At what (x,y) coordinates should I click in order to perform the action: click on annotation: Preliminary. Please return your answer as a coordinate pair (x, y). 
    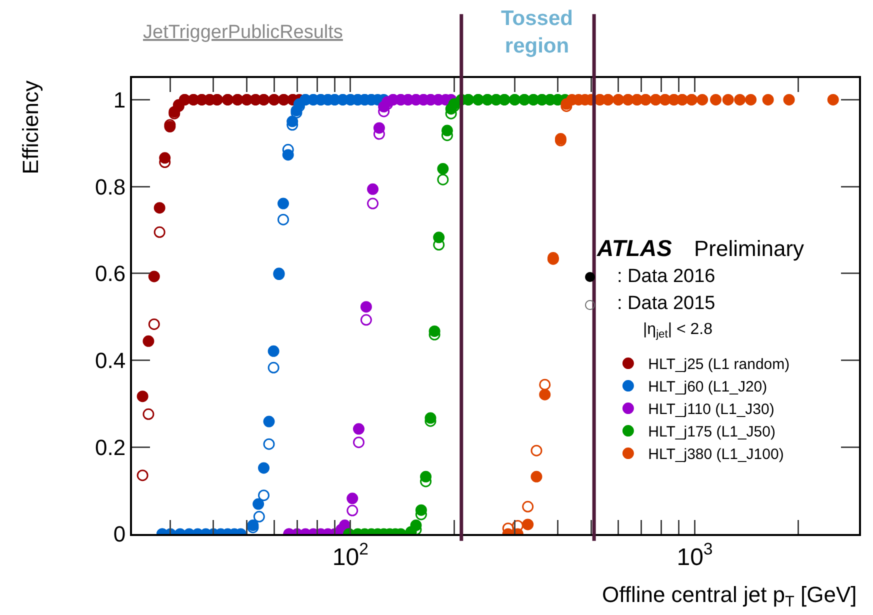
    Looking at the image, I should click on (749, 248).